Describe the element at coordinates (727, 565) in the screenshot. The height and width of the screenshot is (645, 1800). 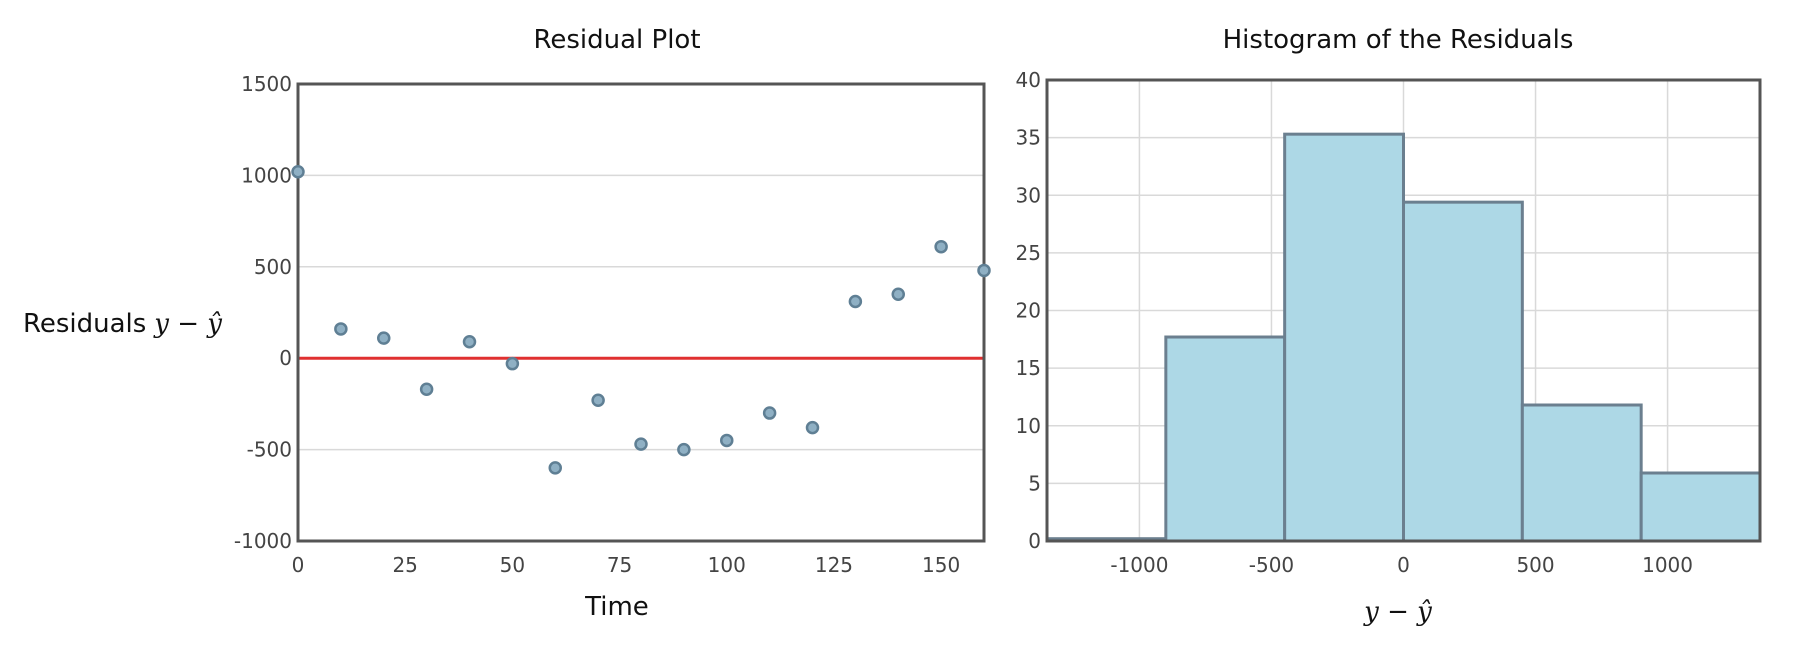
I see `x-tick-label: 100` at that location.